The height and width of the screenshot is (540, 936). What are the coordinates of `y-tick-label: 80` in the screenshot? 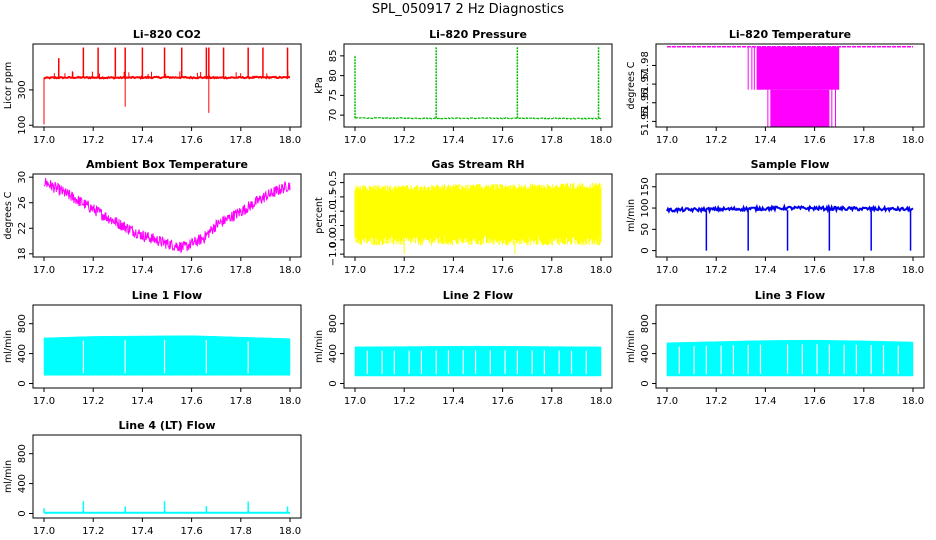 It's located at (333, 75).